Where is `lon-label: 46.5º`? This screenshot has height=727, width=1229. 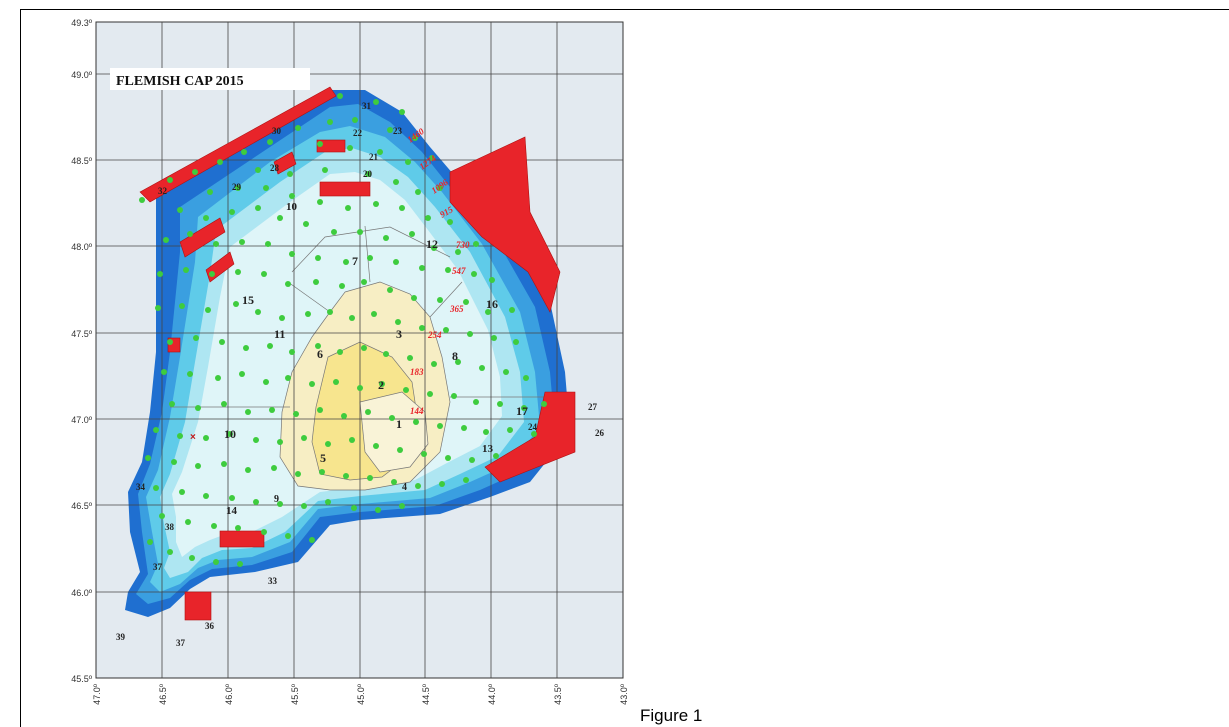 lon-label: 46.5º is located at coordinates (163, 694).